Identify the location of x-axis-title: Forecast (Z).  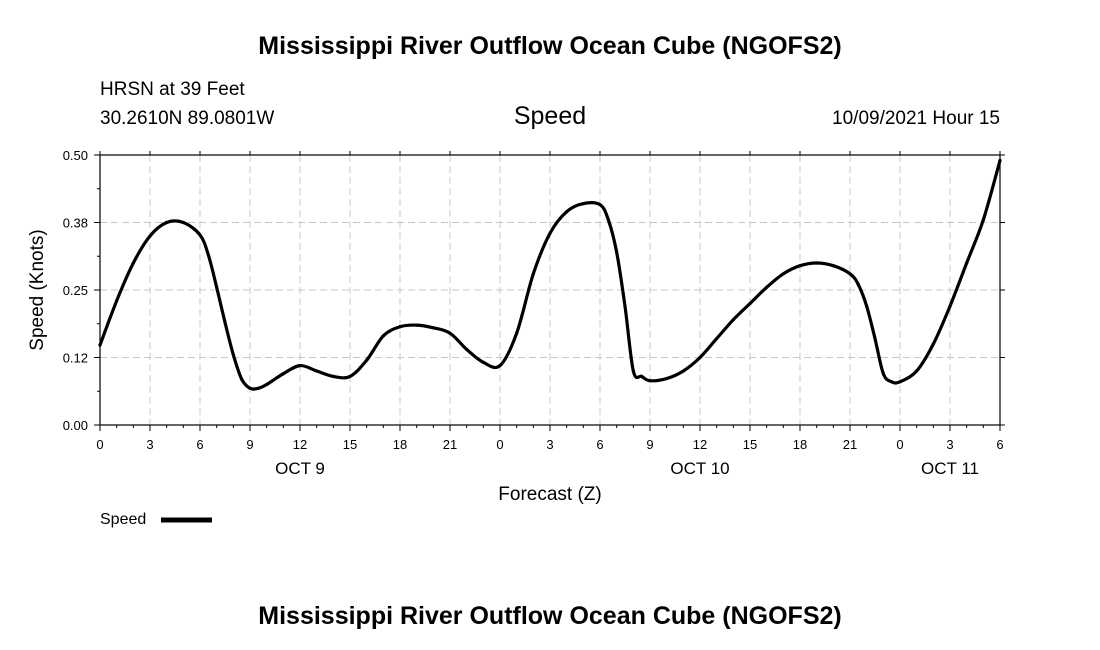
(549, 494).